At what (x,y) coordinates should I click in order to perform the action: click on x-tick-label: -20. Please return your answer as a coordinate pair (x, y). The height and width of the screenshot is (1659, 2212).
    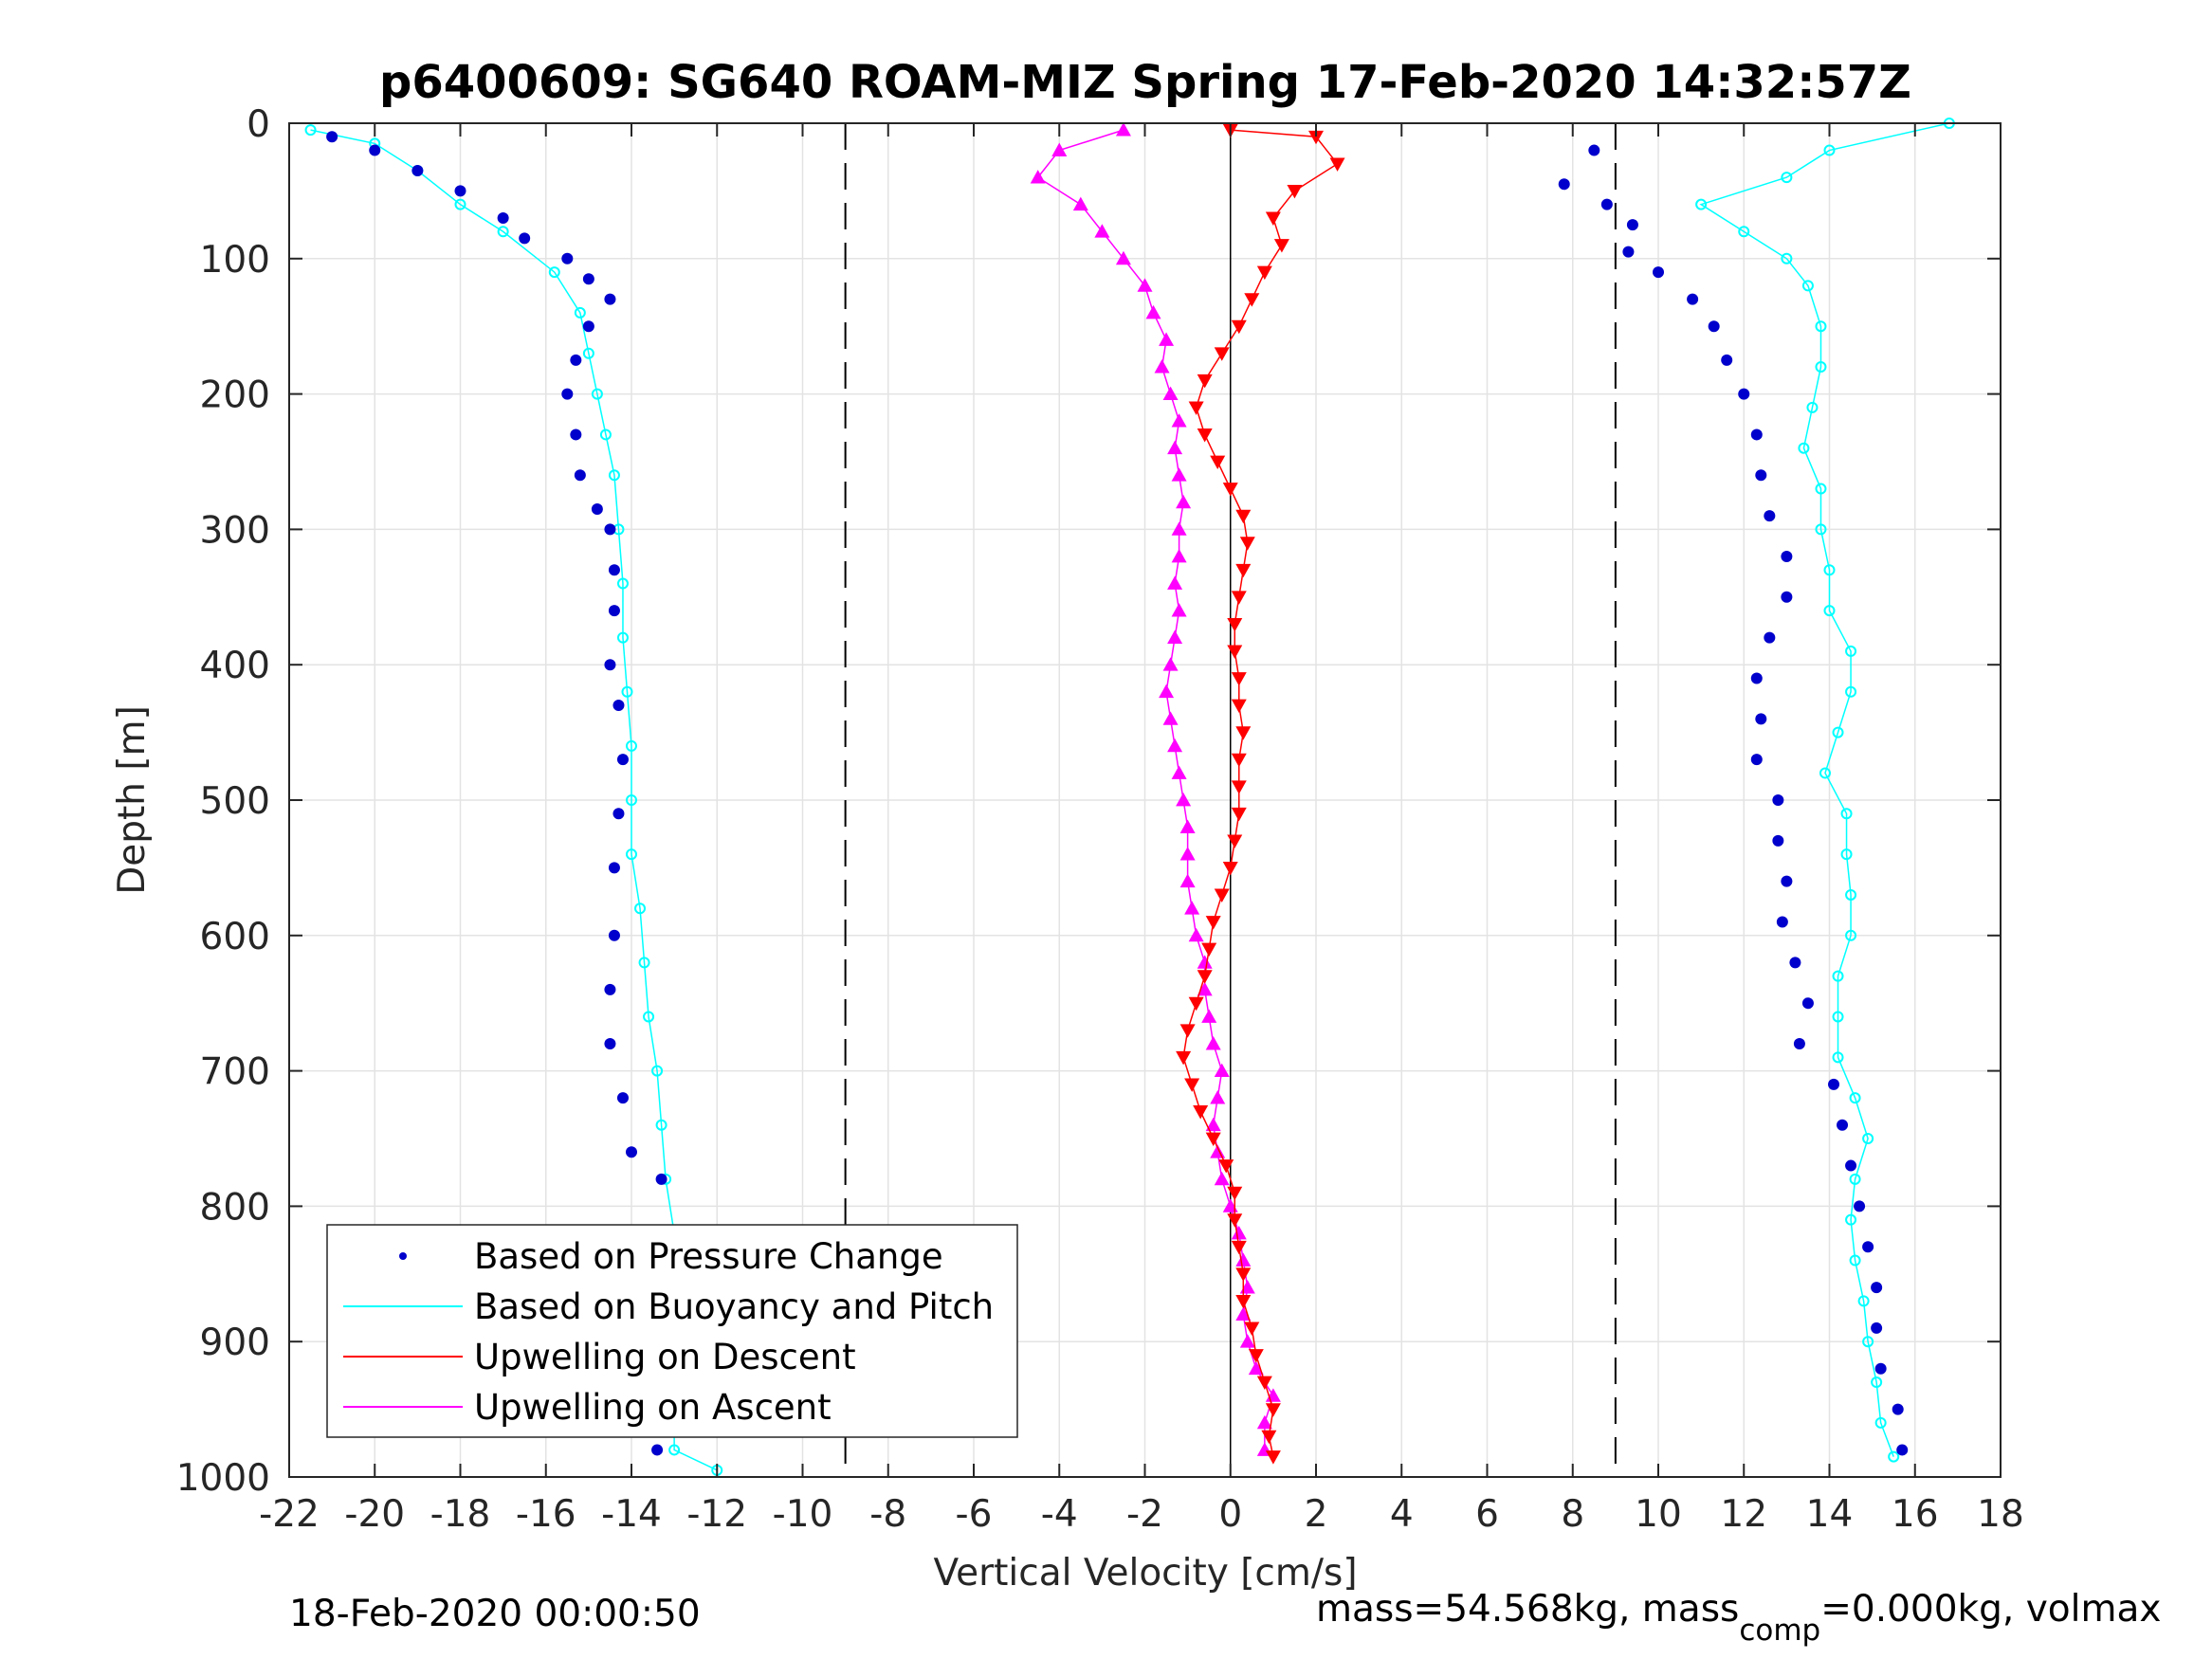
    Looking at the image, I should click on (374, 1514).